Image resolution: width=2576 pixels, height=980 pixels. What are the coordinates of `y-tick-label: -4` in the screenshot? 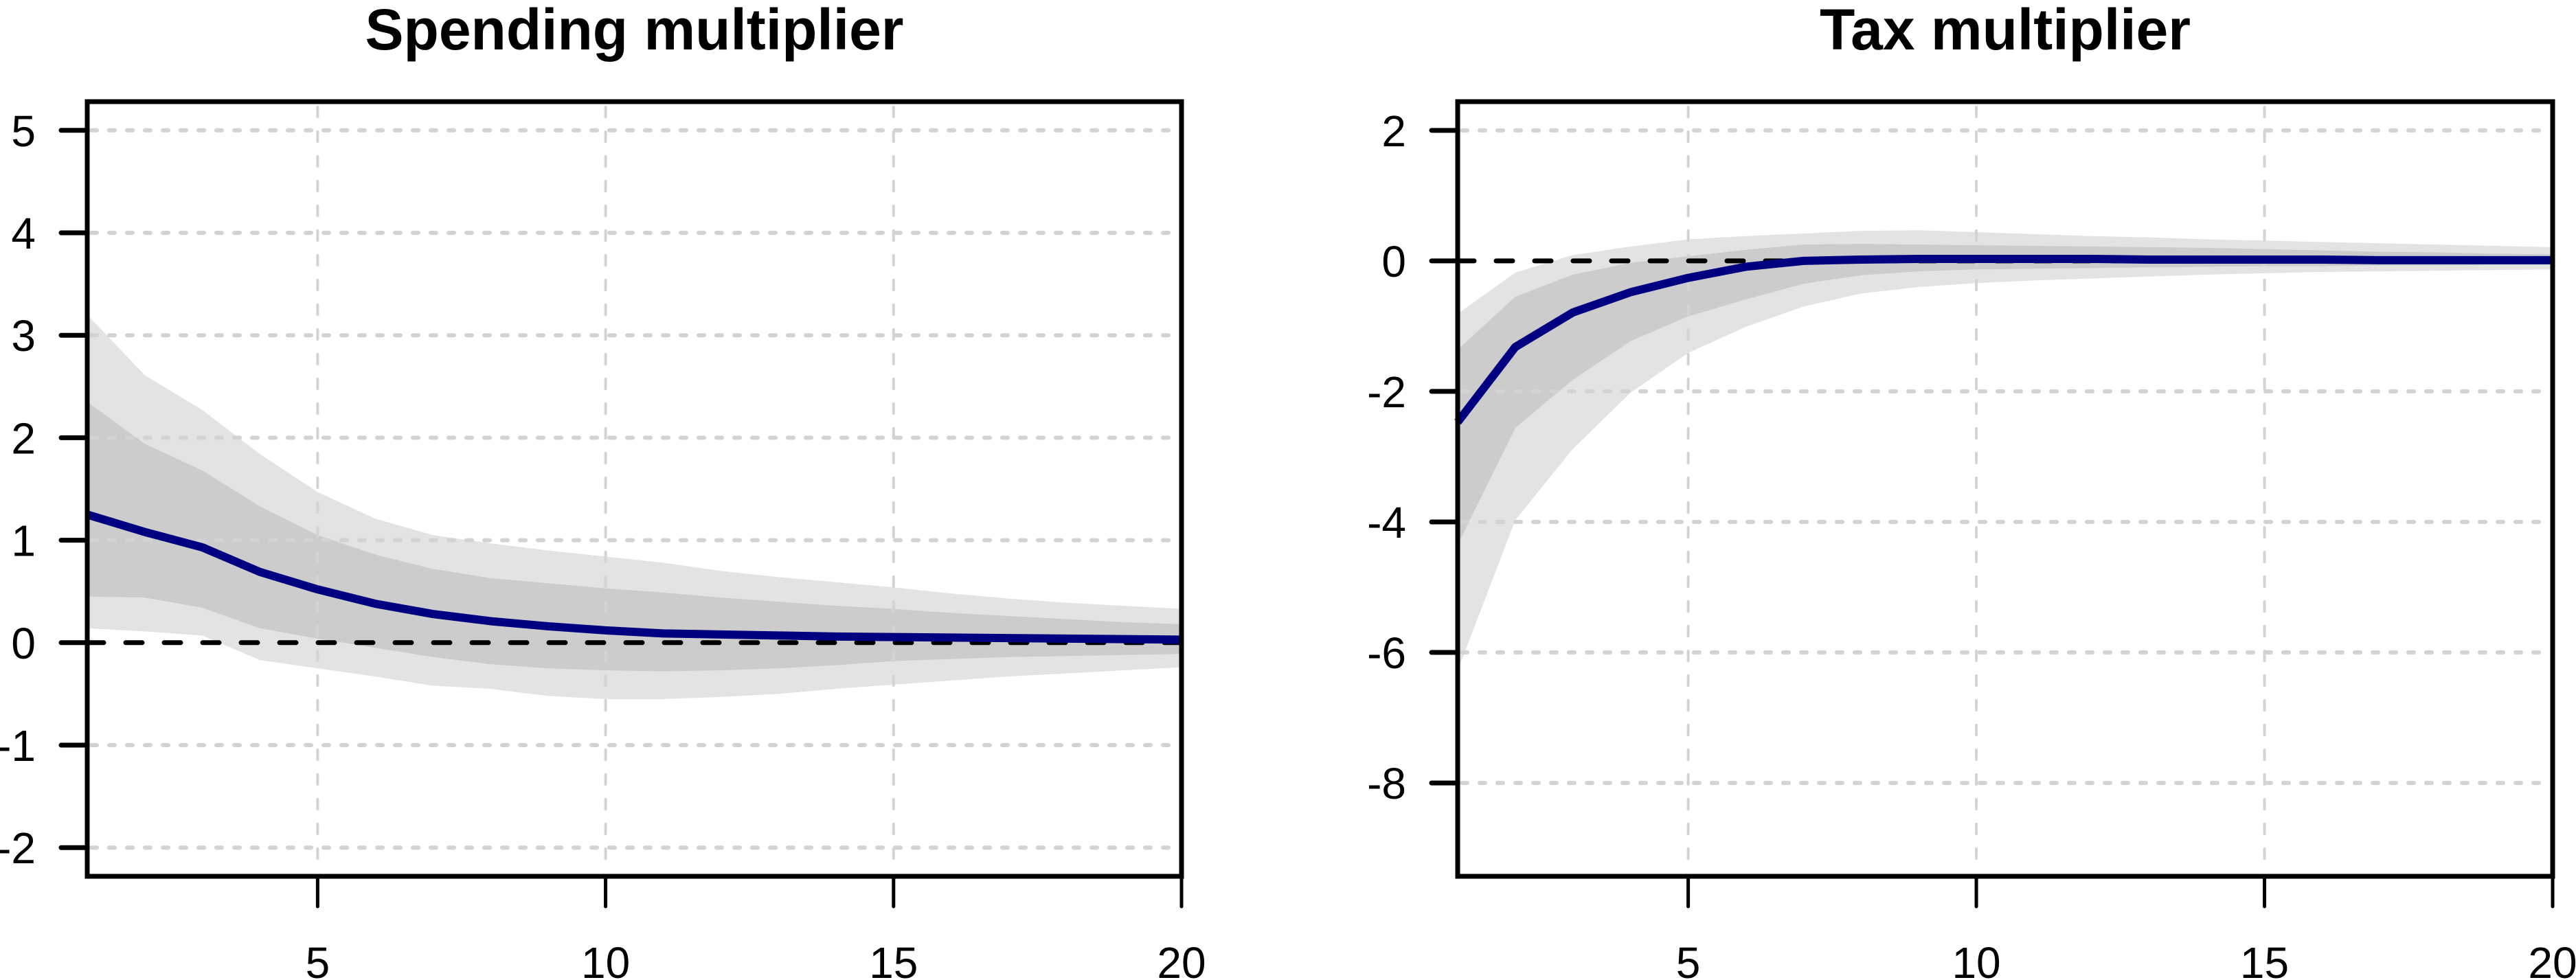 It's located at (1386, 522).